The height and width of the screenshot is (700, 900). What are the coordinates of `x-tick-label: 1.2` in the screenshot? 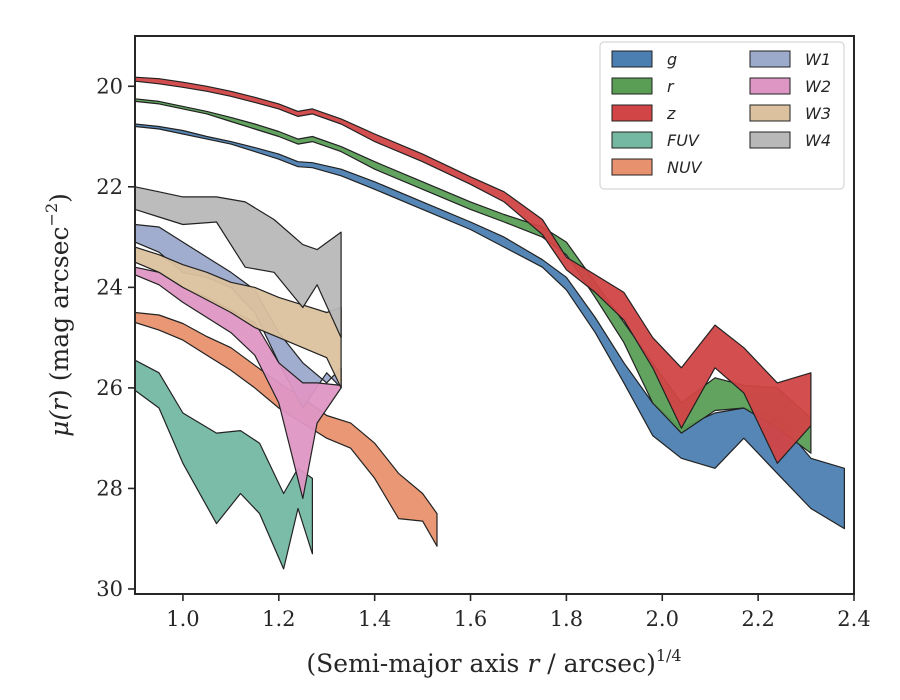 It's located at (278, 619).